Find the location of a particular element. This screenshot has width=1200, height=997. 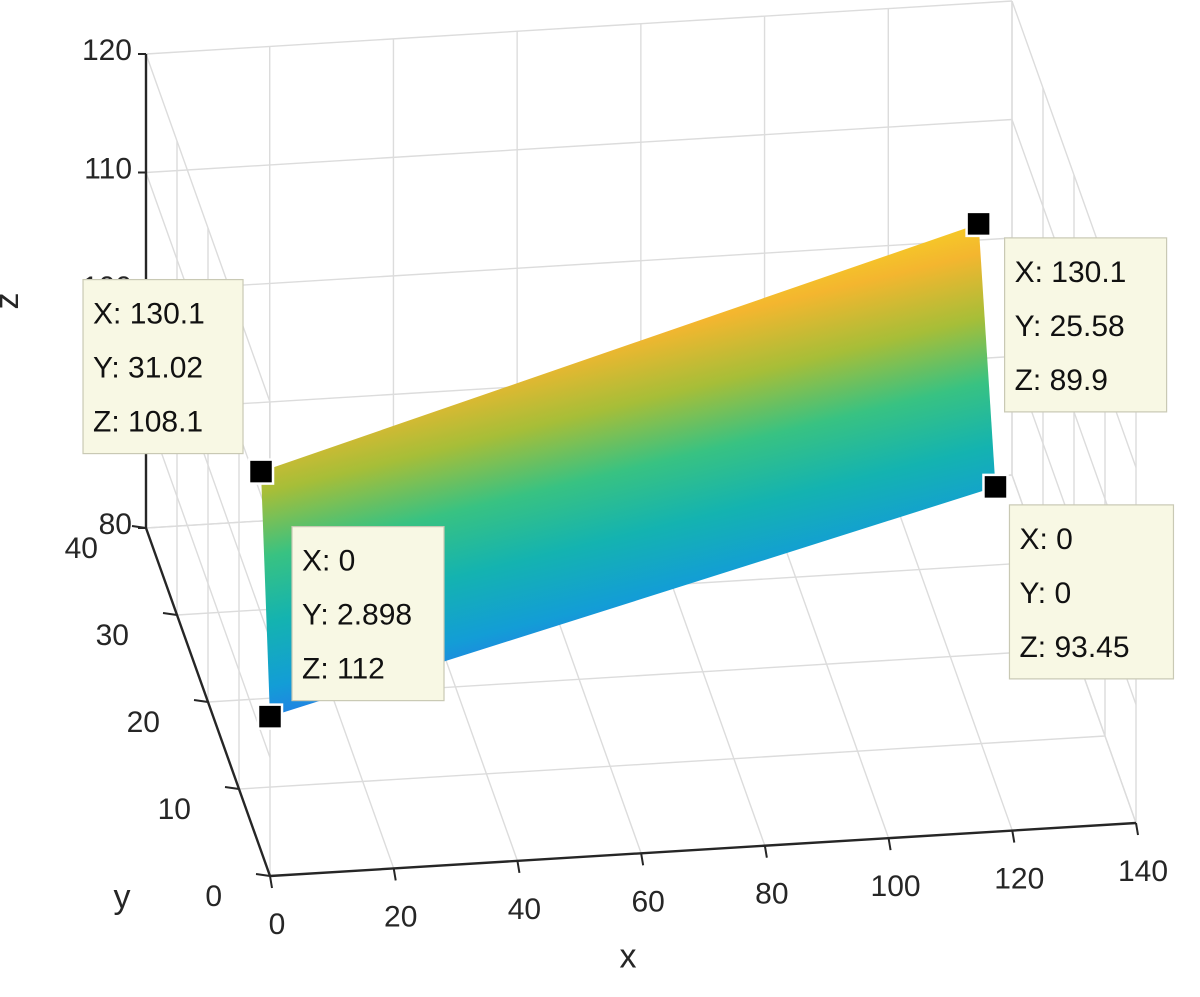

y-axis-label: y is located at coordinates (122, 897).